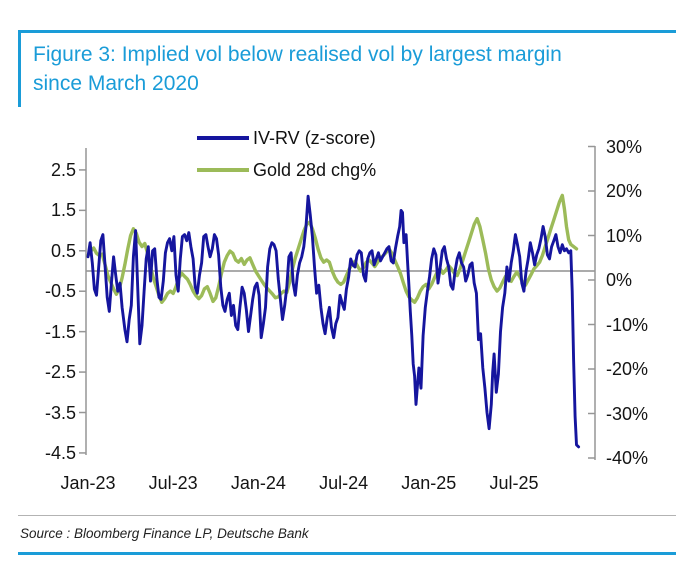 Image resolution: width=690 pixels, height=570 pixels. What do you see at coordinates (116, 83) in the screenshot?
I see `figure-title-line-2: since March 2020` at bounding box center [116, 83].